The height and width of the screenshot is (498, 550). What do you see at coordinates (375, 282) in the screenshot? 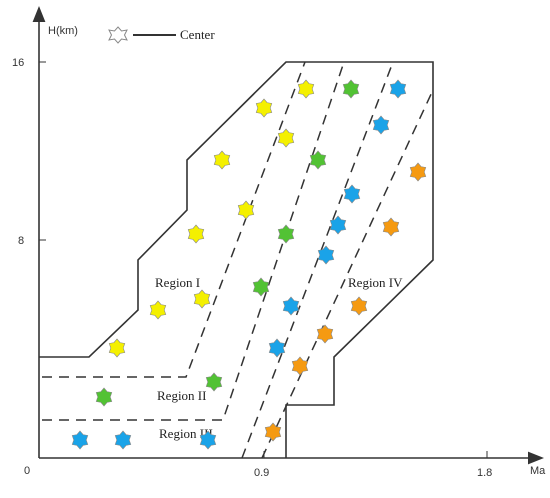
I see `region-label-4: Region IV` at bounding box center [375, 282].